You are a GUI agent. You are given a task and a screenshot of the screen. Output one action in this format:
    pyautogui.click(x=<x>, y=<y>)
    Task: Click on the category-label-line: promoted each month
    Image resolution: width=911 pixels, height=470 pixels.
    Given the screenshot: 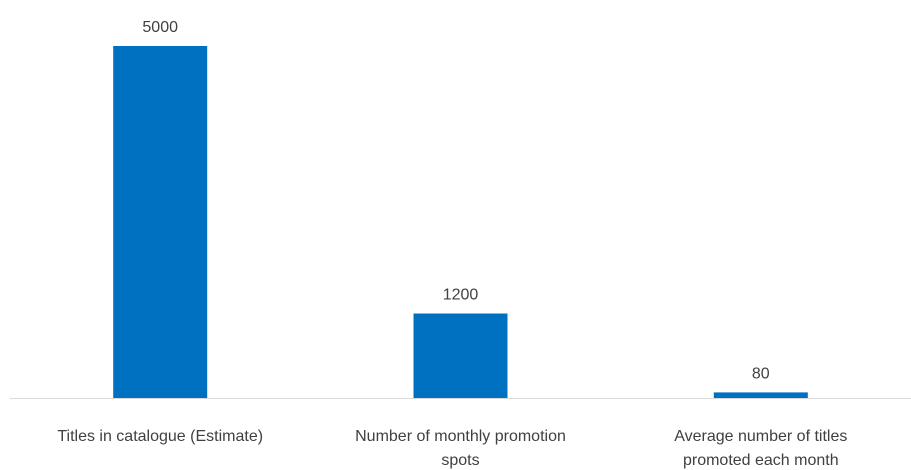 What is the action you would take?
    pyautogui.click(x=761, y=460)
    